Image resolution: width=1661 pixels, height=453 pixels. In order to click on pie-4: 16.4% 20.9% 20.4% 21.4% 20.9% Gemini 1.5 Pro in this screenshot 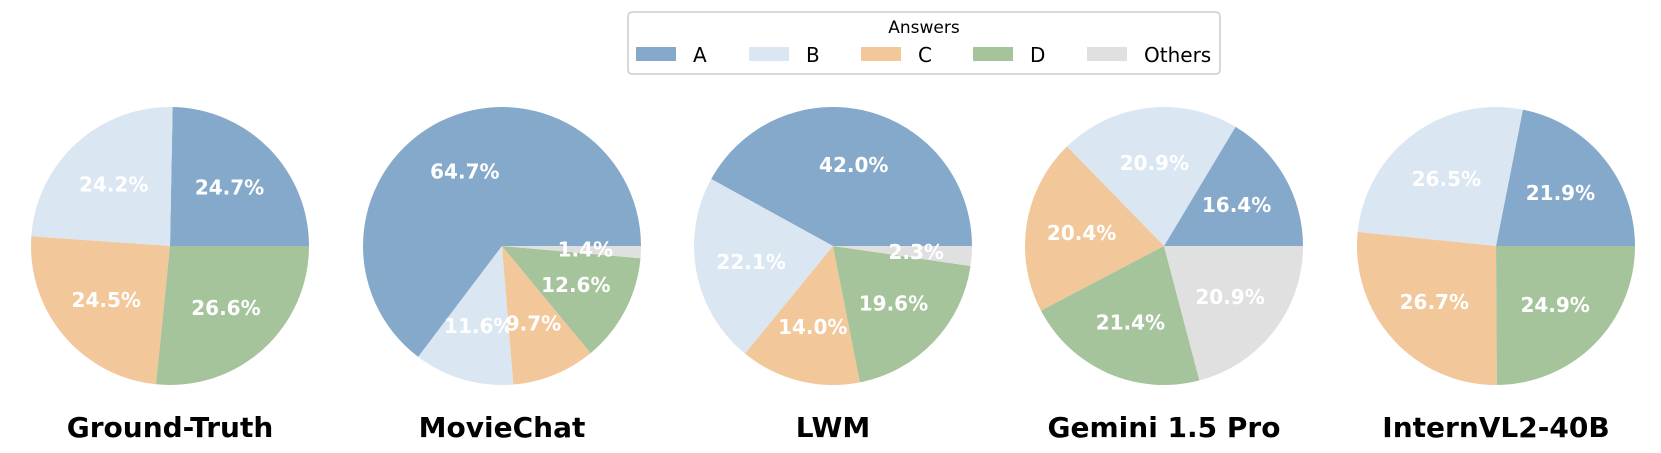, I will do `click(1163, 275)`.